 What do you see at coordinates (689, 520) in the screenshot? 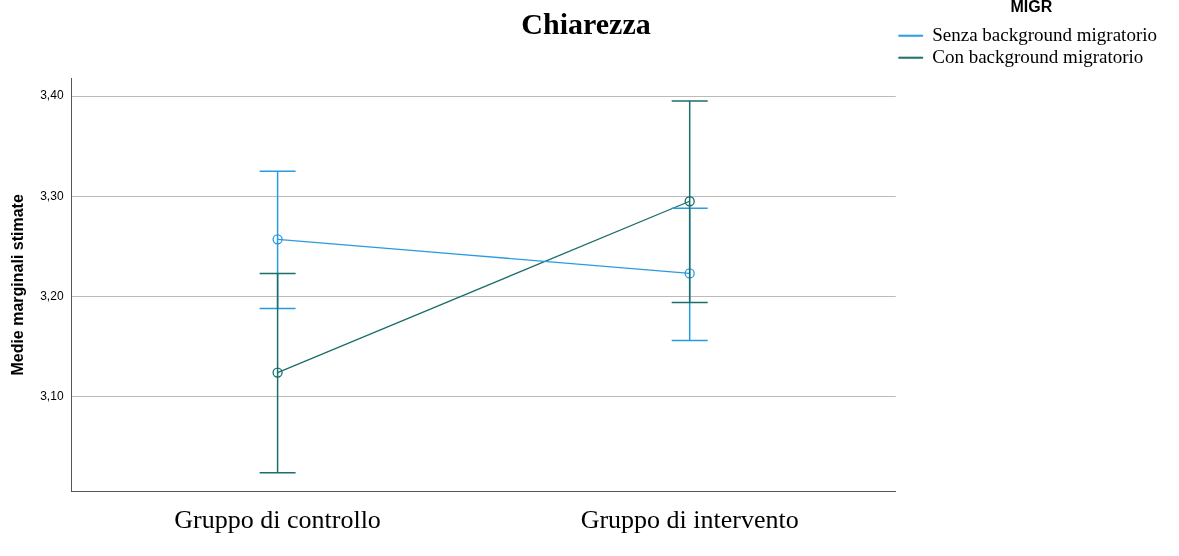
I see `x-tick-label: Gruppo di intervento` at bounding box center [689, 520].